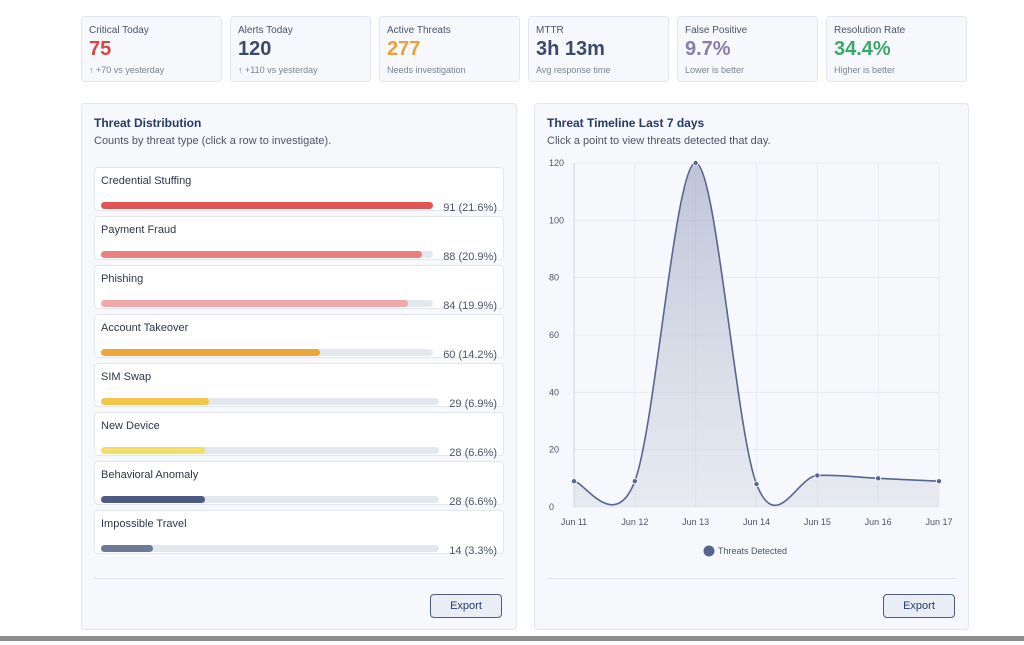 This screenshot has width=1024, height=645. Describe the element at coordinates (870, 30) in the screenshot. I see `kpi-label: Resolution Rate` at that location.